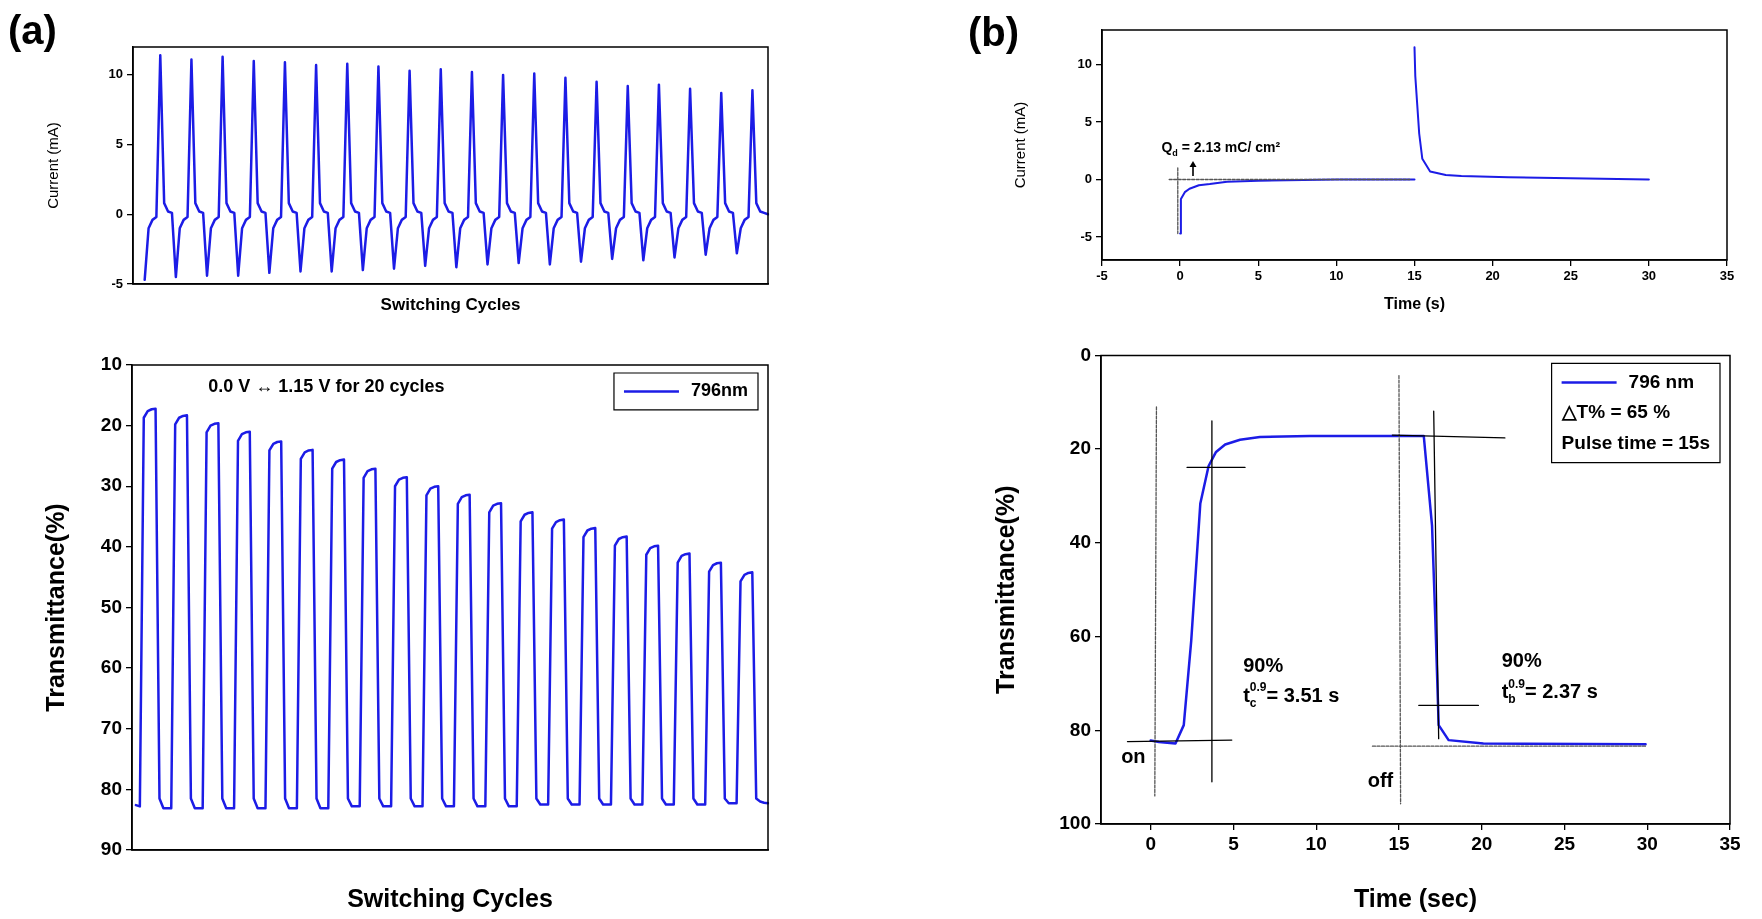  What do you see at coordinates (111, 606) in the screenshot?
I see `y-tick-label: 50` at bounding box center [111, 606].